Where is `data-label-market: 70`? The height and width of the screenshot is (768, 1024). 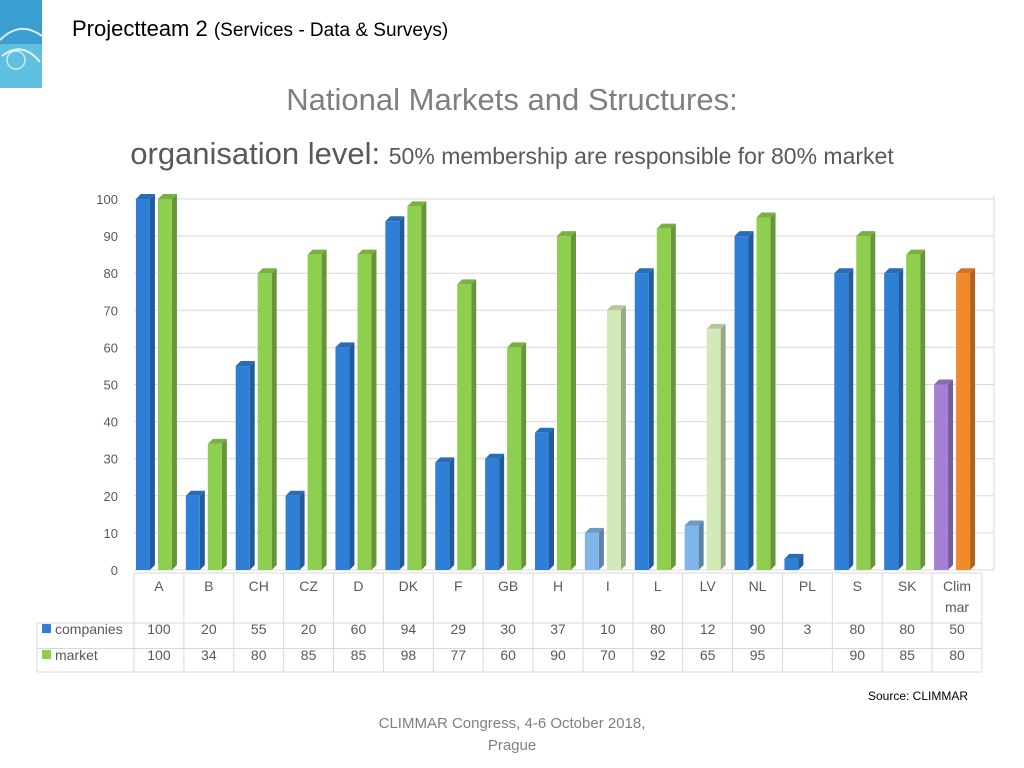
data-label-market: 70 is located at coordinates (608, 655).